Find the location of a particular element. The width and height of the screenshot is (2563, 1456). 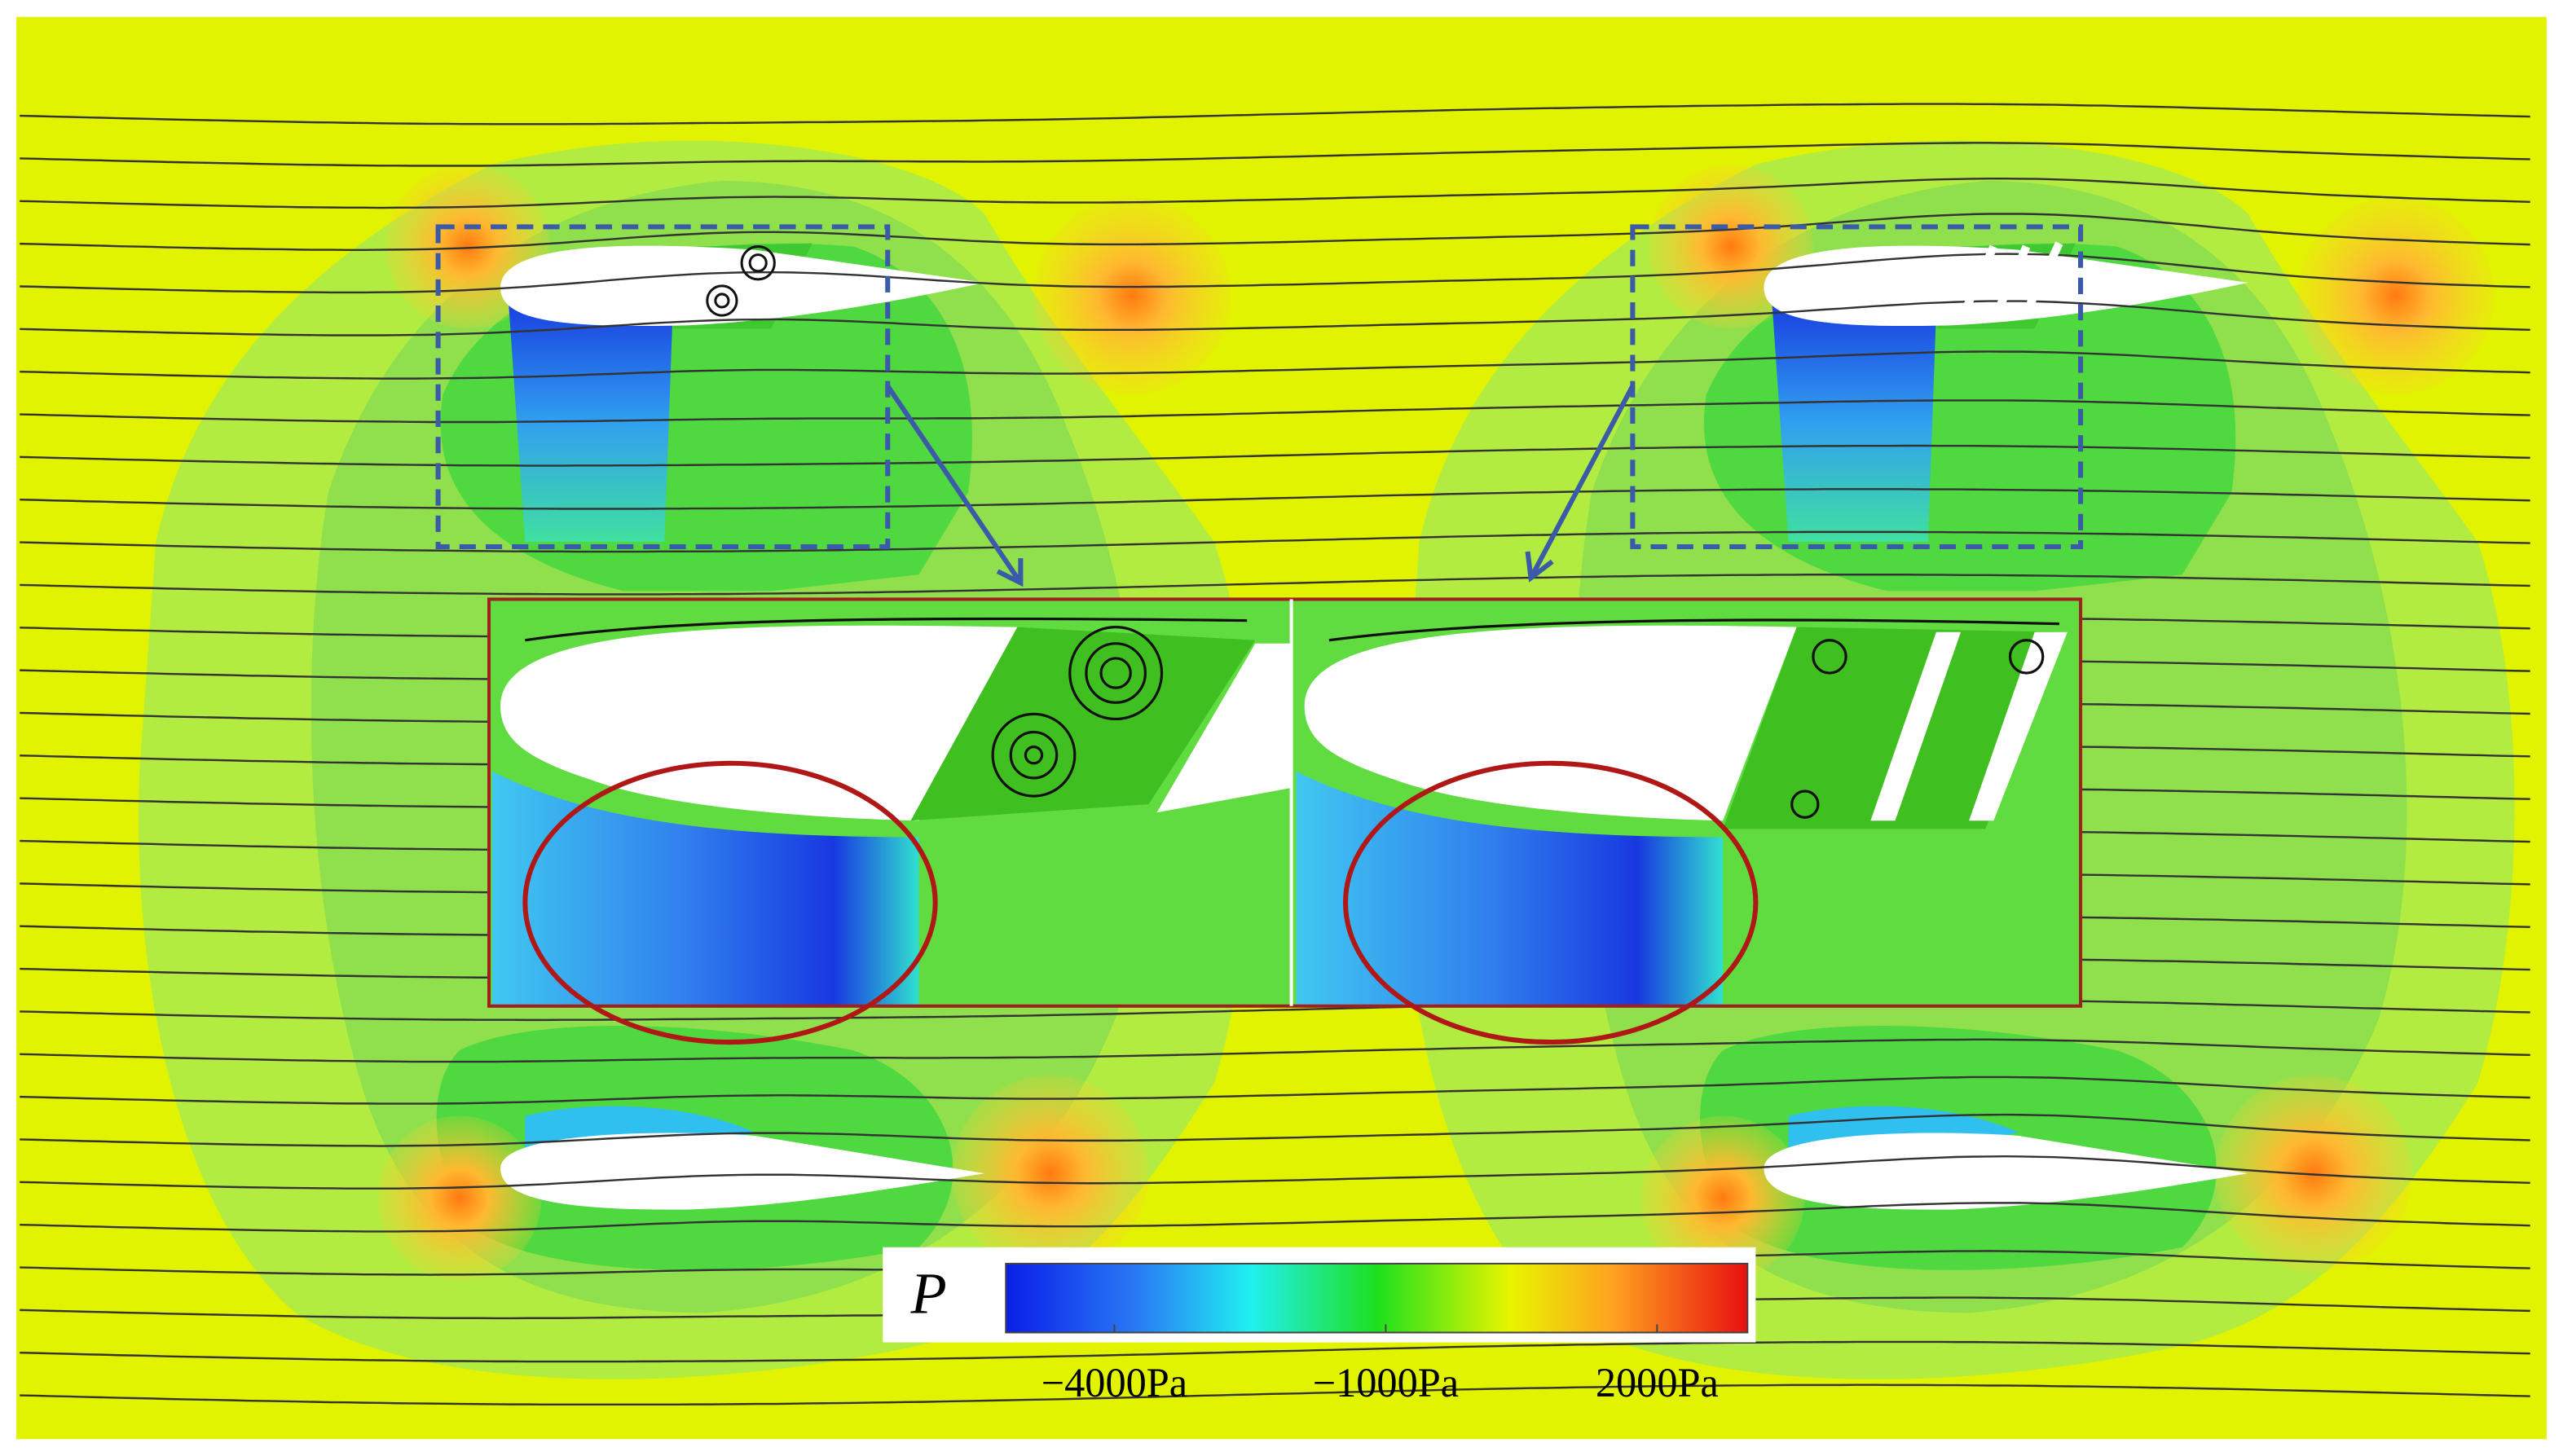

colorbar-gradient is located at coordinates (1377, 1298).